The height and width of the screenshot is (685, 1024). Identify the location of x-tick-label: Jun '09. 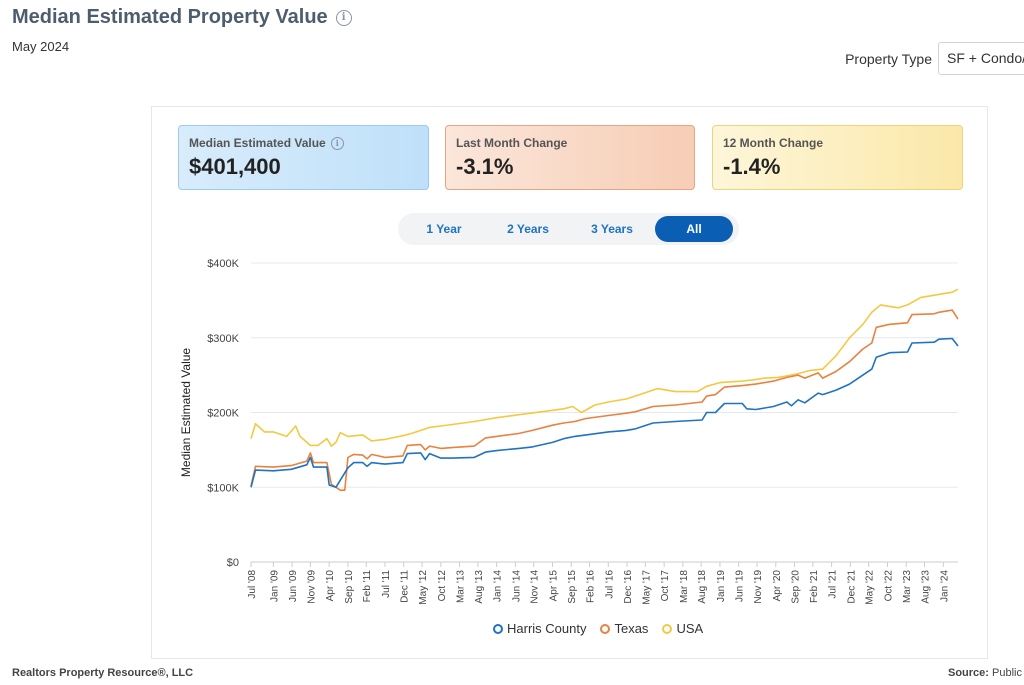
(293, 586).